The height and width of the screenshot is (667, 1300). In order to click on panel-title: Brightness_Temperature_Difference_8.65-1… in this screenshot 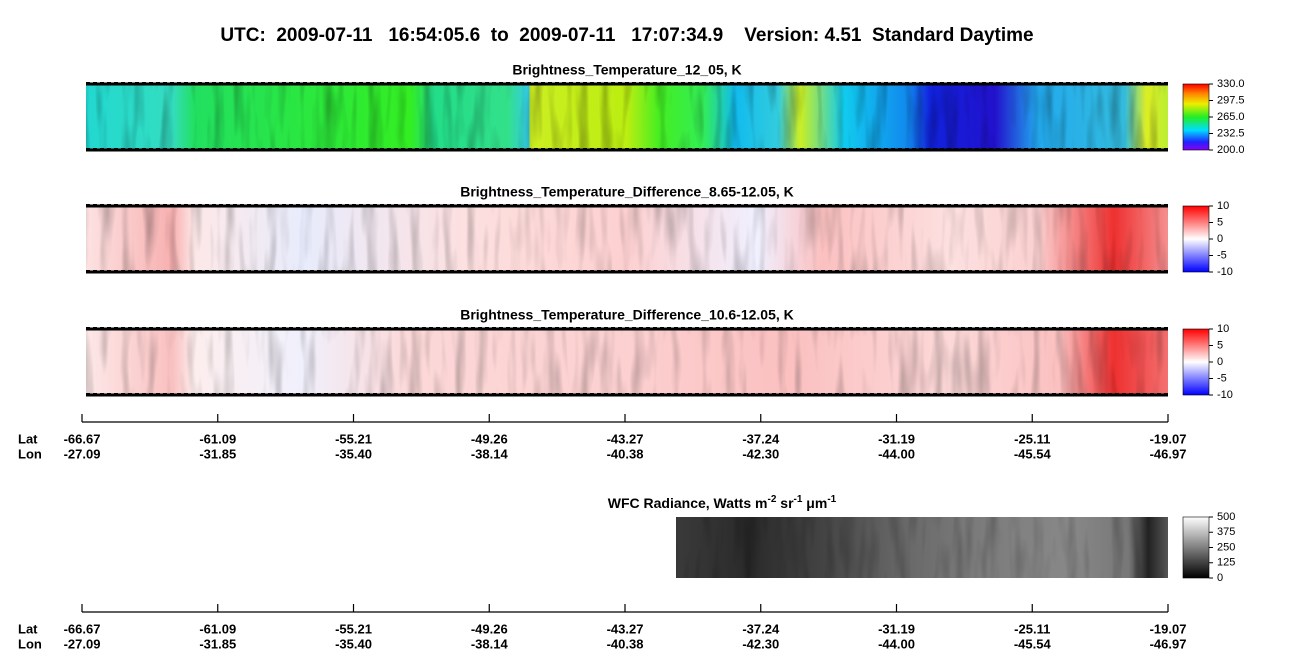, I will do `click(627, 192)`.